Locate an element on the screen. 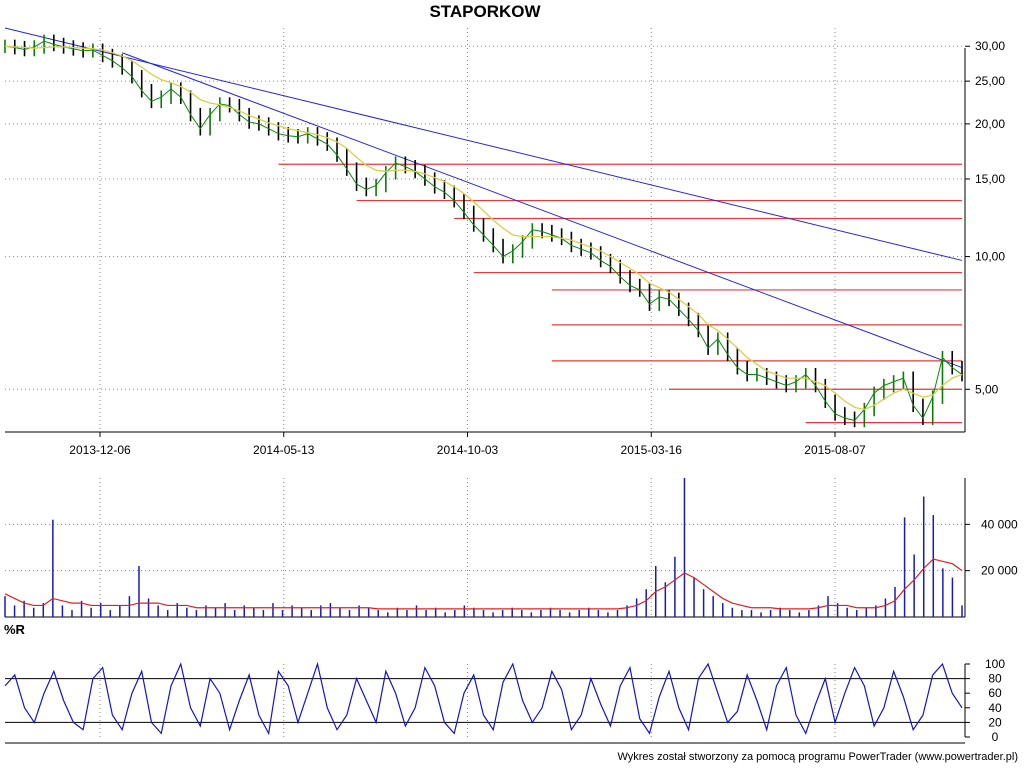  y-tick-label: 5,00 is located at coordinates (987, 389).